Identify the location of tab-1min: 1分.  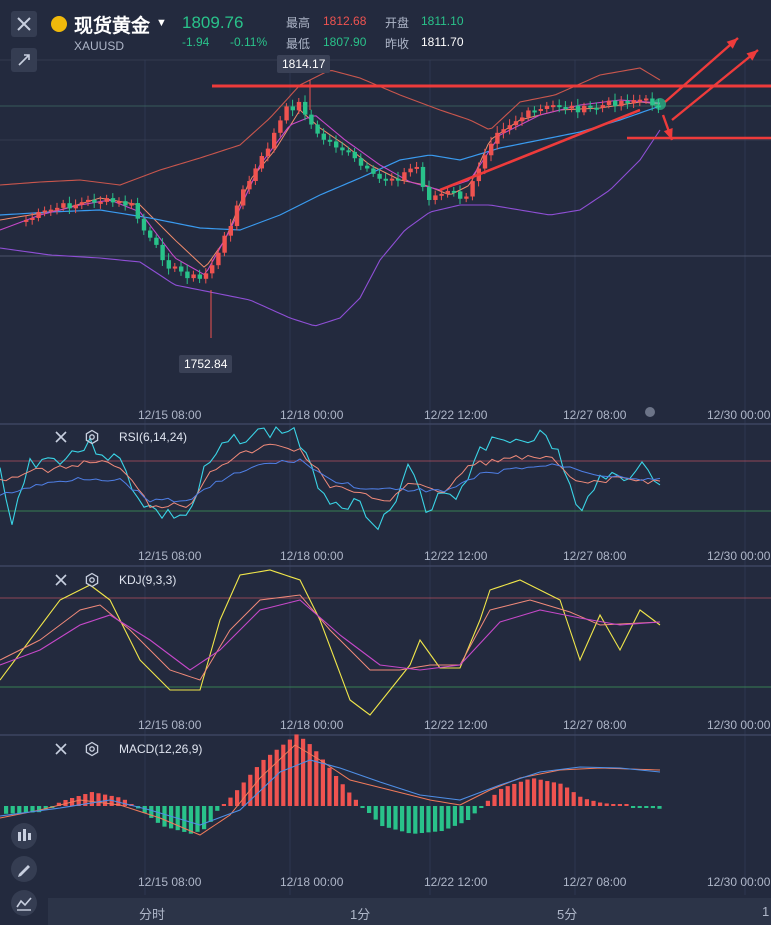
(360, 914).